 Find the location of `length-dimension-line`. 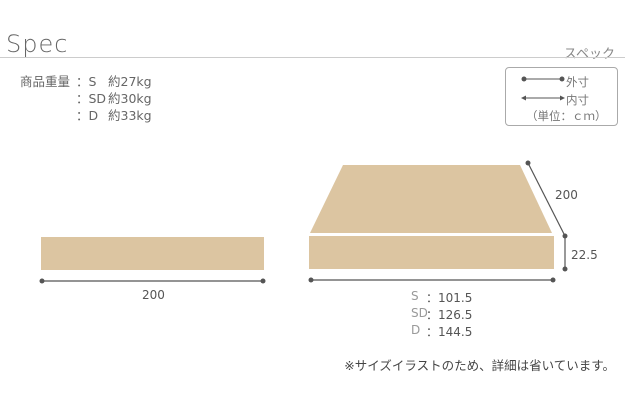

length-dimension-line is located at coordinates (152, 281).